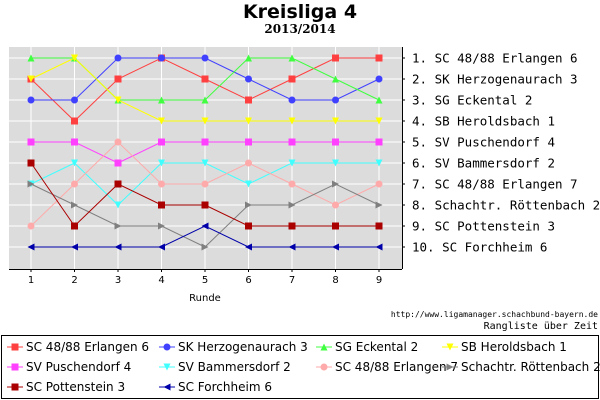 The width and height of the screenshot is (600, 400). What do you see at coordinates (66, 387) in the screenshot?
I see `legend-item: SC Pottenstein 3` at bounding box center [66, 387].